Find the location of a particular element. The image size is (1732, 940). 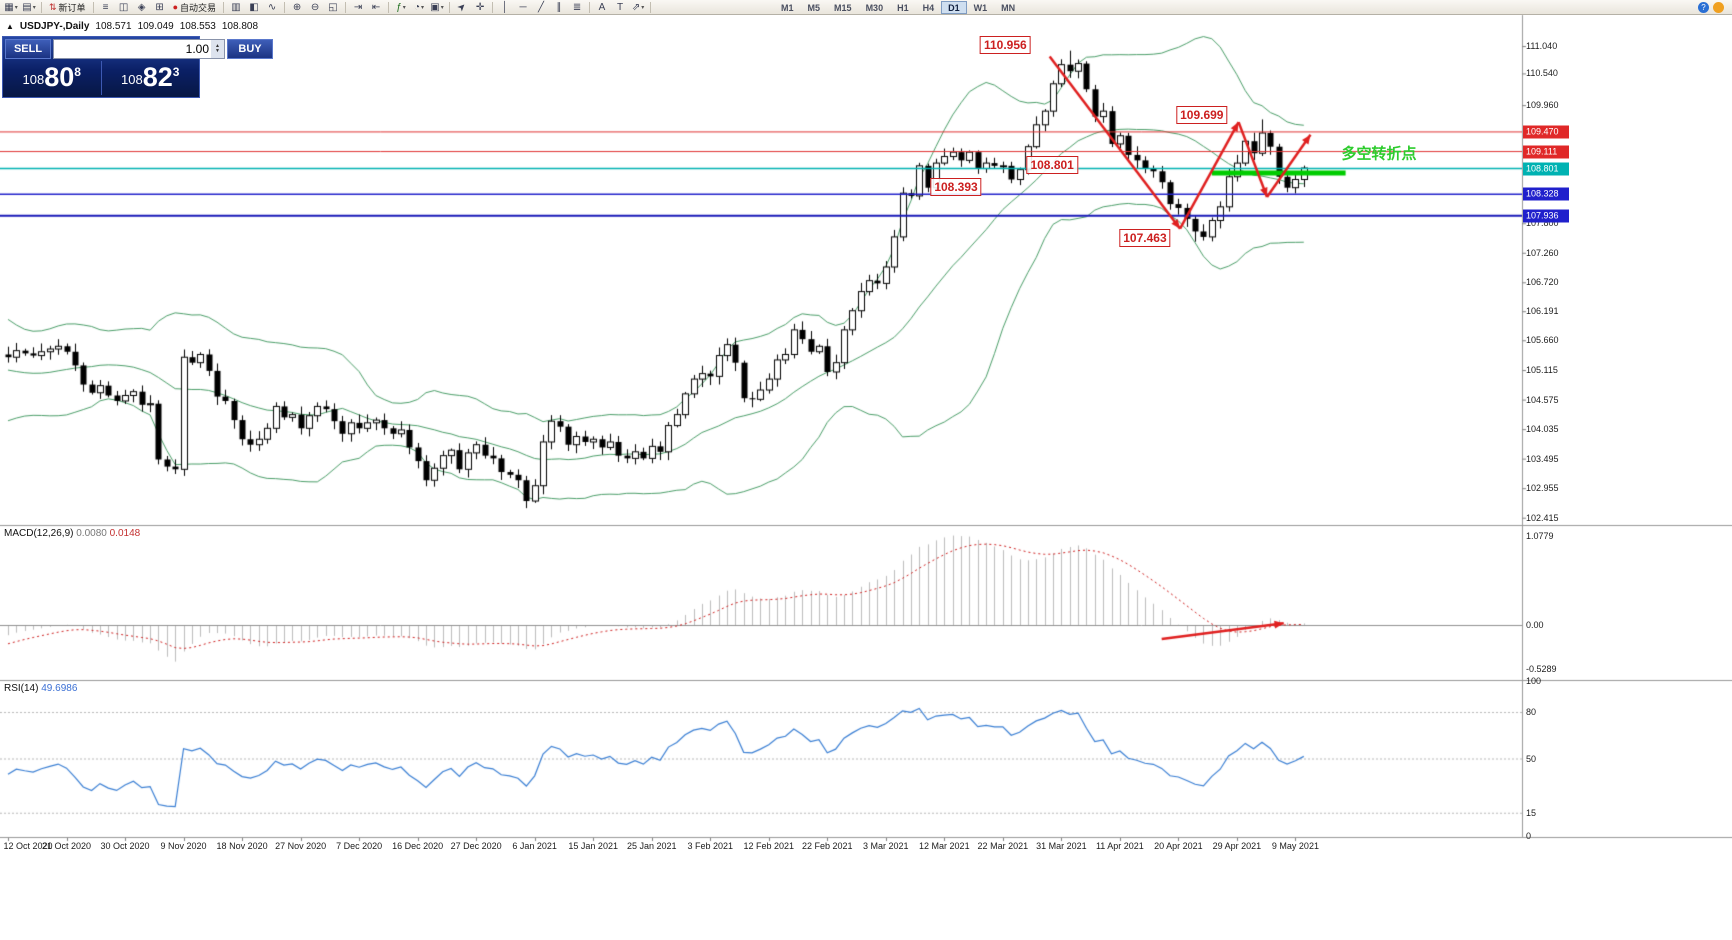

date-axis-label: 12 Oct 2020 is located at coordinates (28, 846).